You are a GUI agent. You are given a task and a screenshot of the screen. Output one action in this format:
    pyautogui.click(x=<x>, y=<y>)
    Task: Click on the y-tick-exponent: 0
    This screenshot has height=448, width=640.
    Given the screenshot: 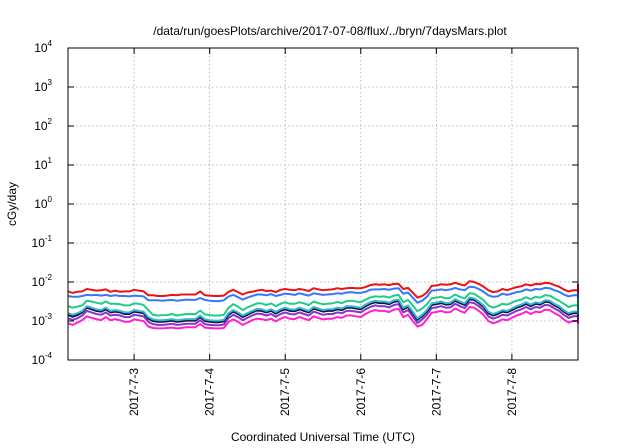 What is the action you would take?
    pyautogui.click(x=50, y=199)
    